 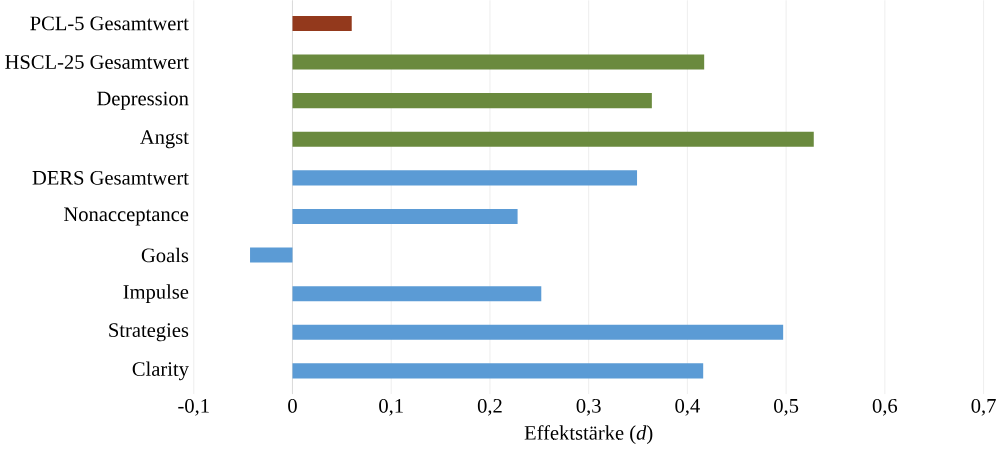 I want to click on x-tick-label: 0,3, so click(x=588, y=407).